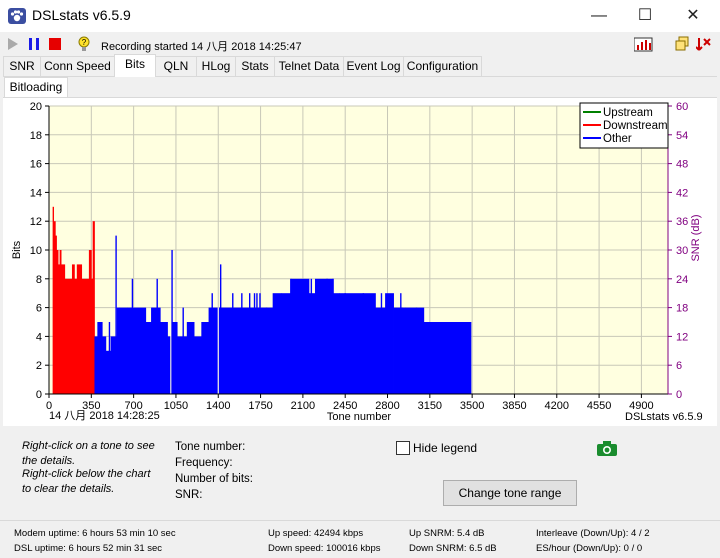  Describe the element at coordinates (359, 417) in the screenshot. I see `x-axis-label: Tone number` at that location.